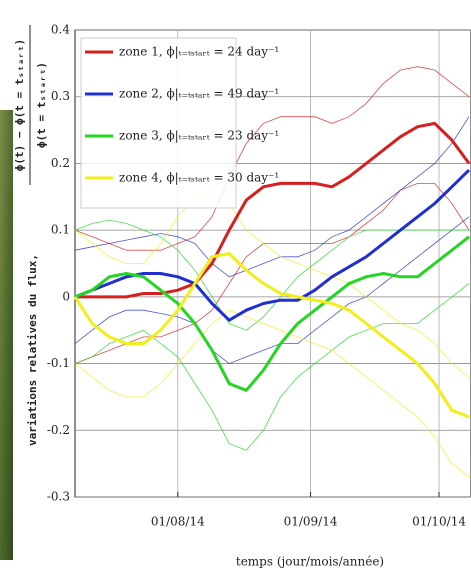  What do you see at coordinates (60, 96) in the screenshot?
I see `y-tick-label: 0.3` at bounding box center [60, 96].